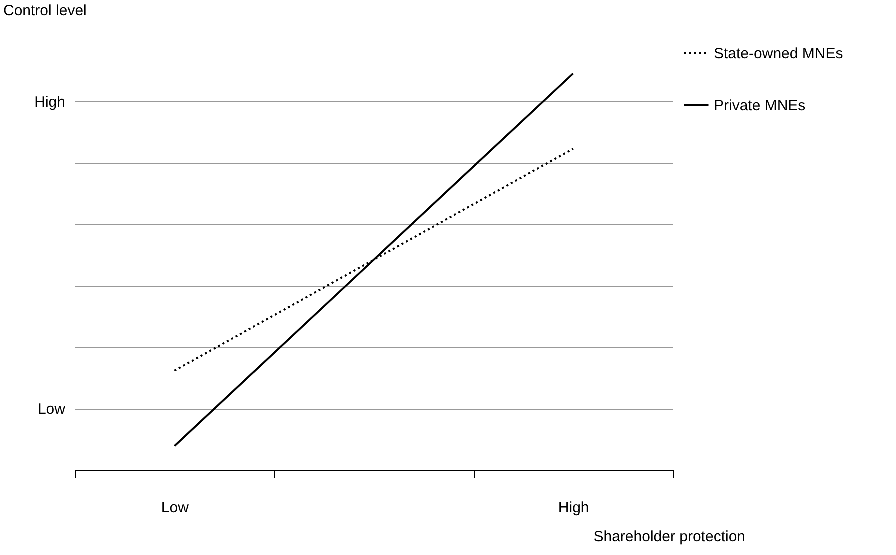 The width and height of the screenshot is (896, 555). I want to click on x-axis-title: Shareholder protection, so click(670, 537).